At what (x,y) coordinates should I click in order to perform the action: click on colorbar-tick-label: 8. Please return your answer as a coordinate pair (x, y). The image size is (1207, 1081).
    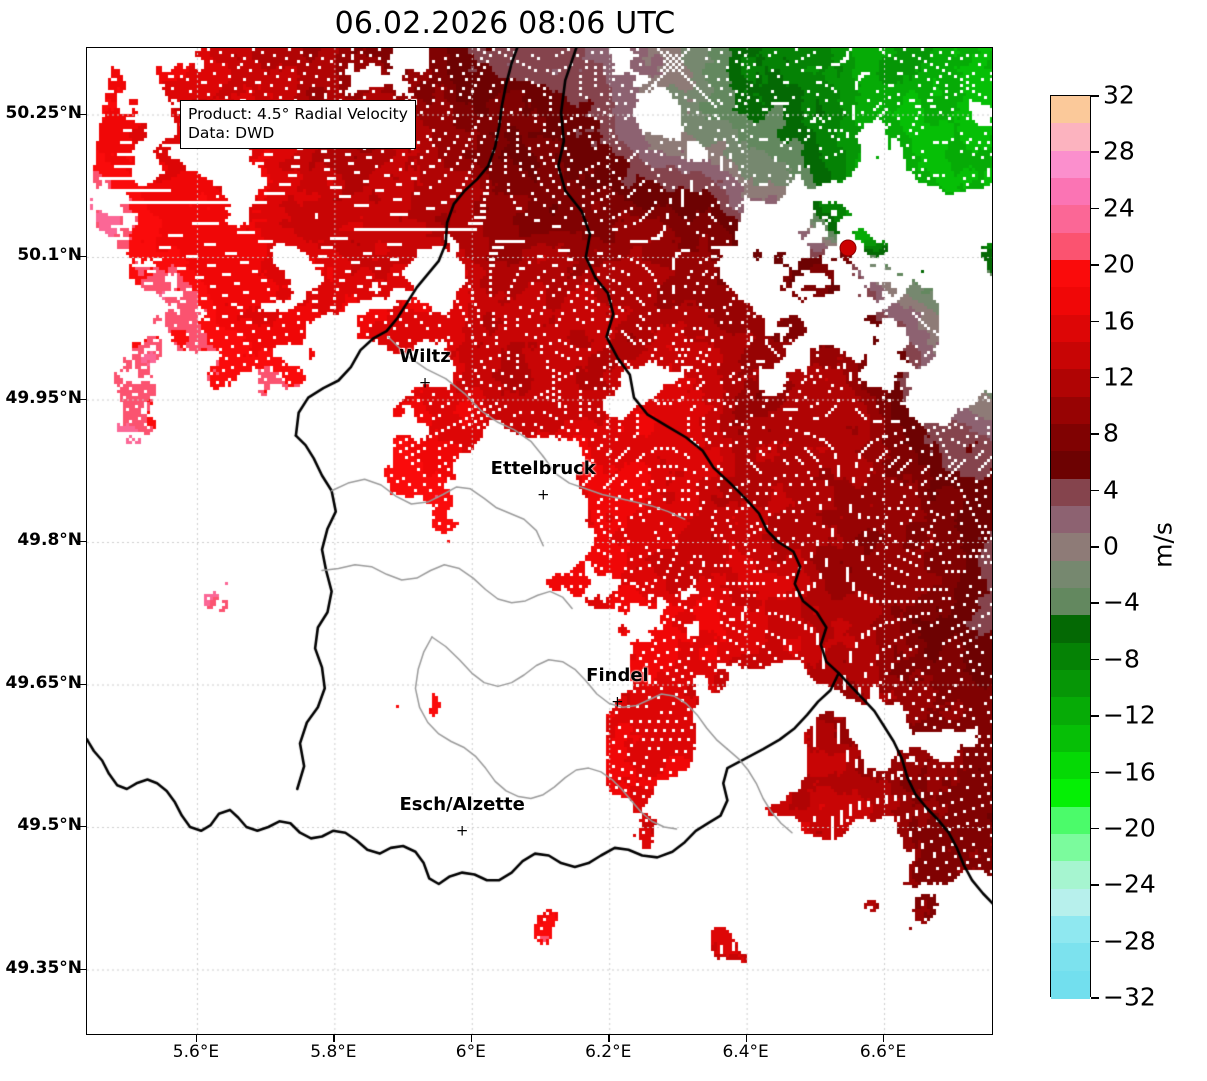
    Looking at the image, I should click on (1111, 433).